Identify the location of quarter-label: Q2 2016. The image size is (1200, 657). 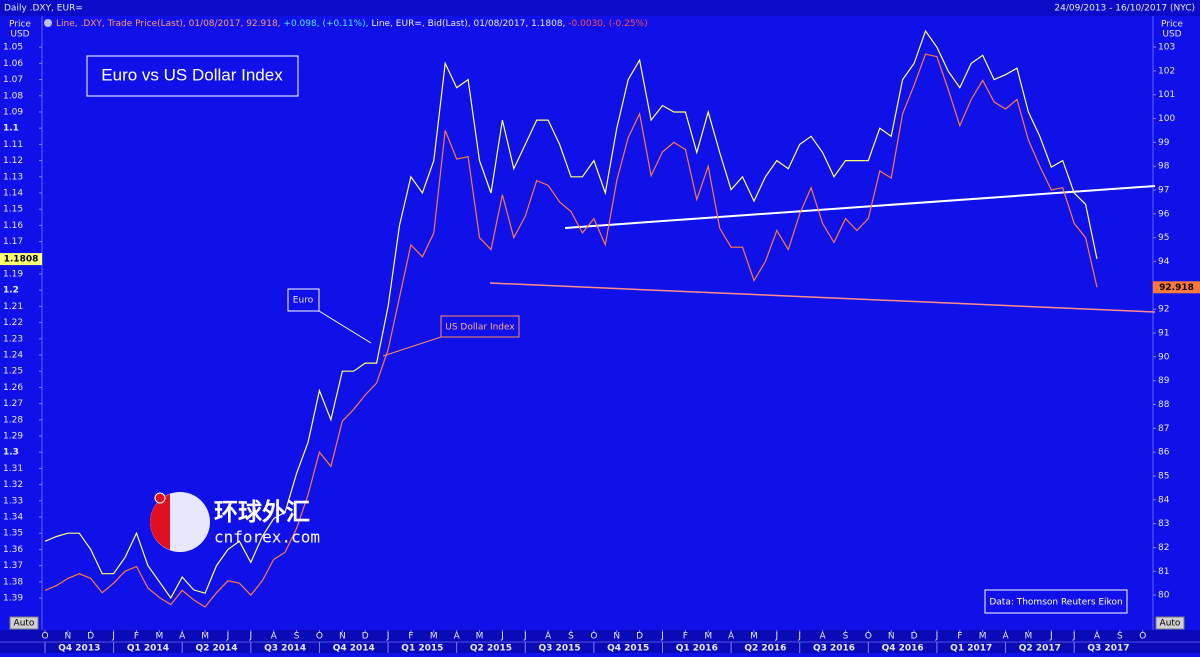
(765, 649).